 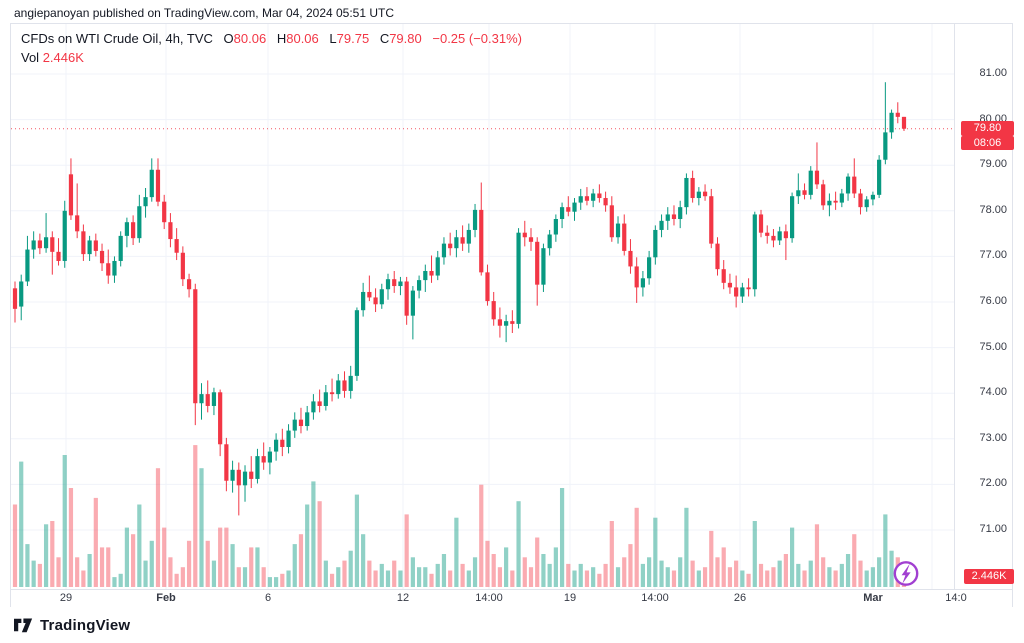 I want to click on price-tick-label: 72.00, so click(x=993, y=483).